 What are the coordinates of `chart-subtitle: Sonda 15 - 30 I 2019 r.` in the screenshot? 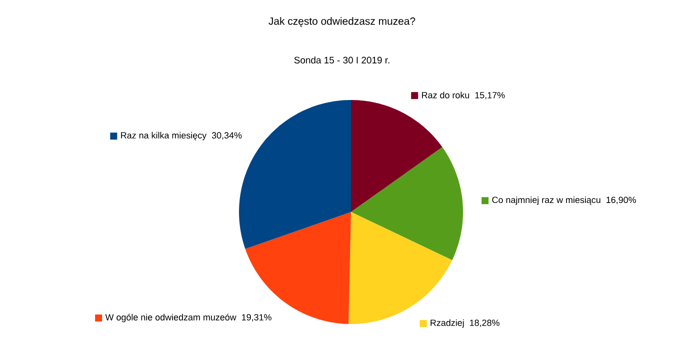 It's located at (342, 60).